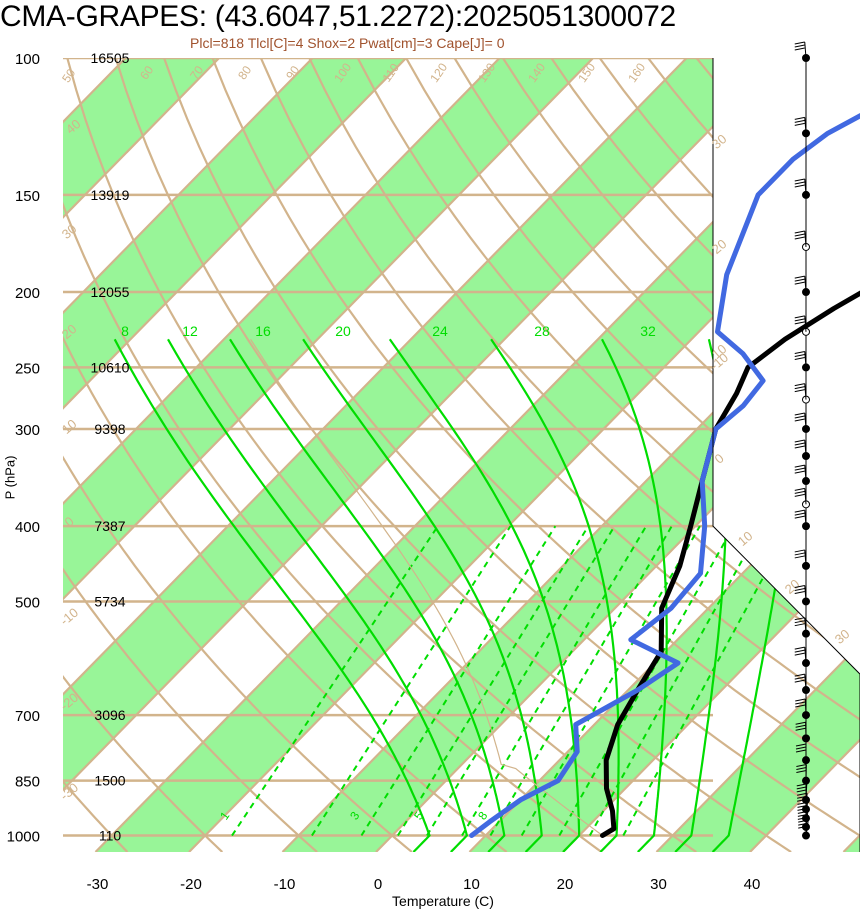 Image resolution: width=860 pixels, height=914 pixels. Describe the element at coordinates (443, 901) in the screenshot. I see `x-axis-label: Temperature (C)` at that location.